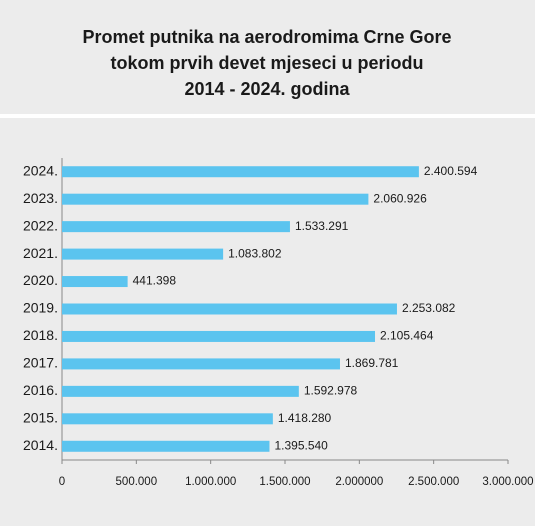  What do you see at coordinates (40, 445) in the screenshot?
I see `y-tick-label: 2014.` at bounding box center [40, 445].